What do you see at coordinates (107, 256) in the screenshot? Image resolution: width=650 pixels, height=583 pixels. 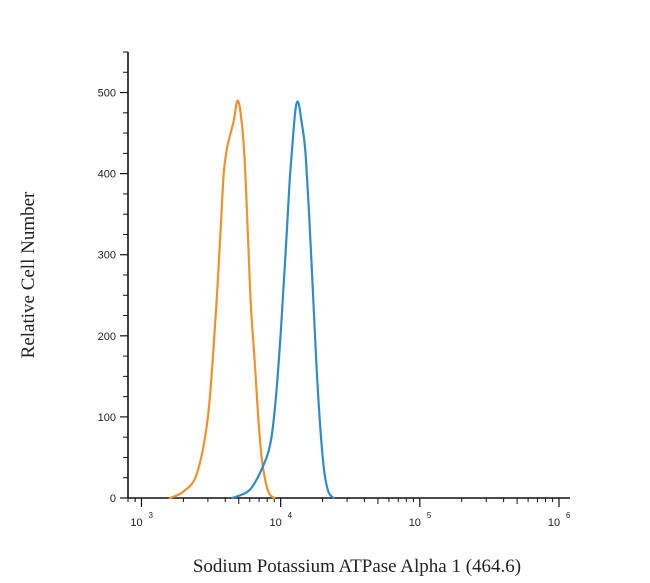 I see `y-tick-label: 300` at bounding box center [107, 256].